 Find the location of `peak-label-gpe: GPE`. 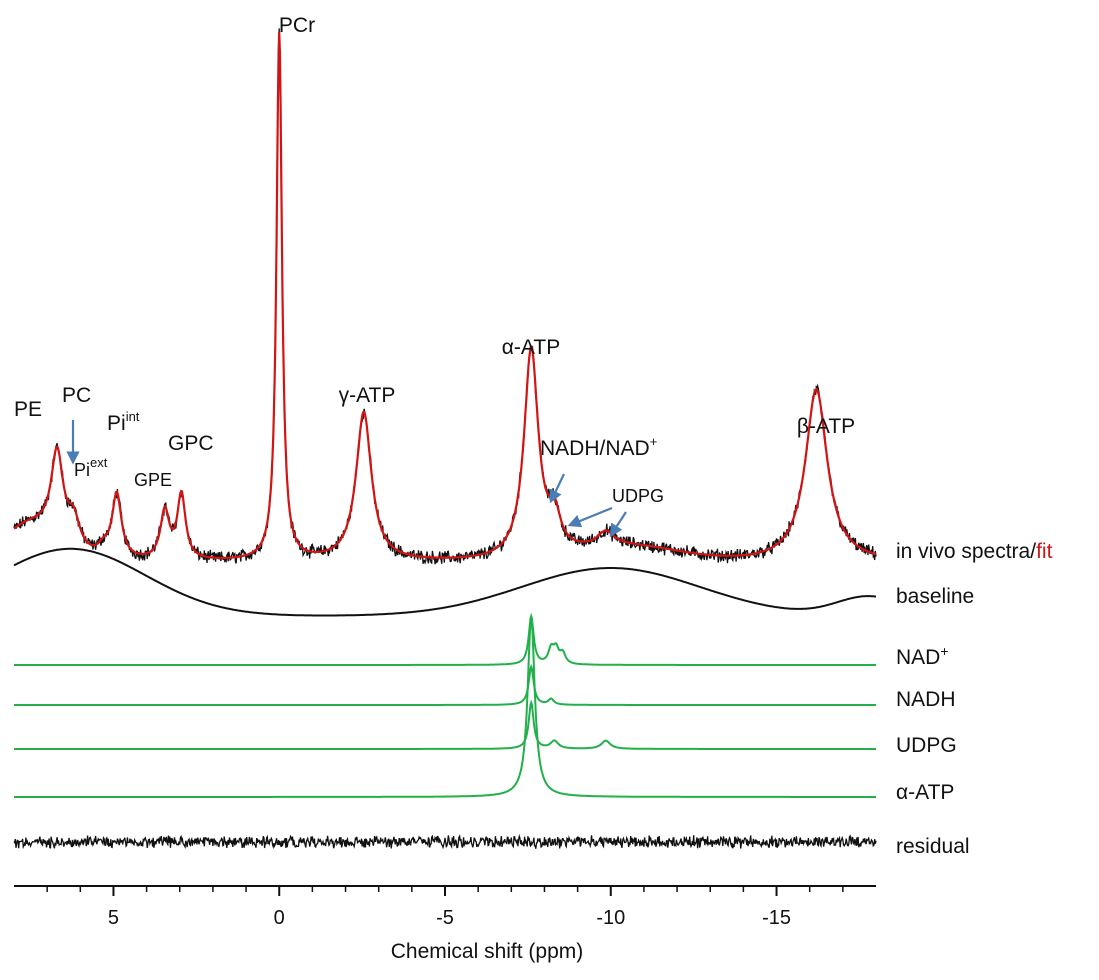

peak-label-gpe: GPE is located at coordinates (153, 480).